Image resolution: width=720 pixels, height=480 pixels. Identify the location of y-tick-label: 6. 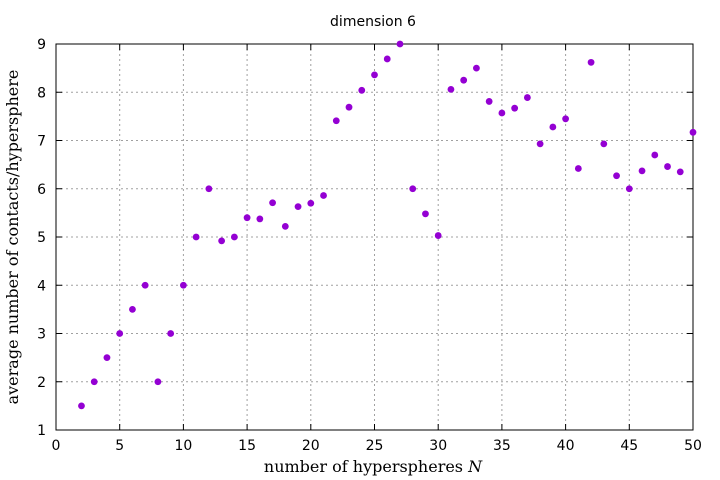
(41, 190).